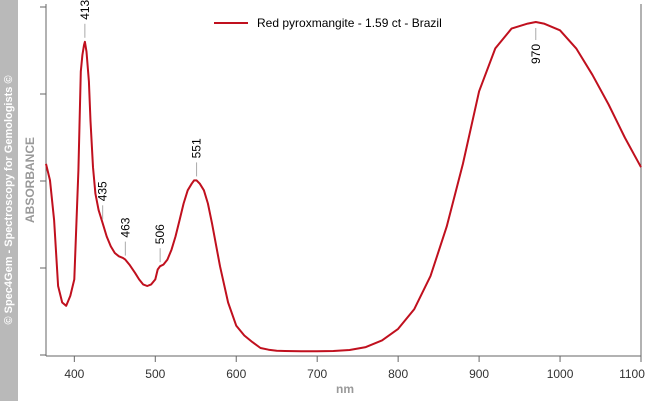 The width and height of the screenshot is (646, 401). Describe the element at coordinates (317, 374) in the screenshot. I see `x-tick-label: 700` at that location.